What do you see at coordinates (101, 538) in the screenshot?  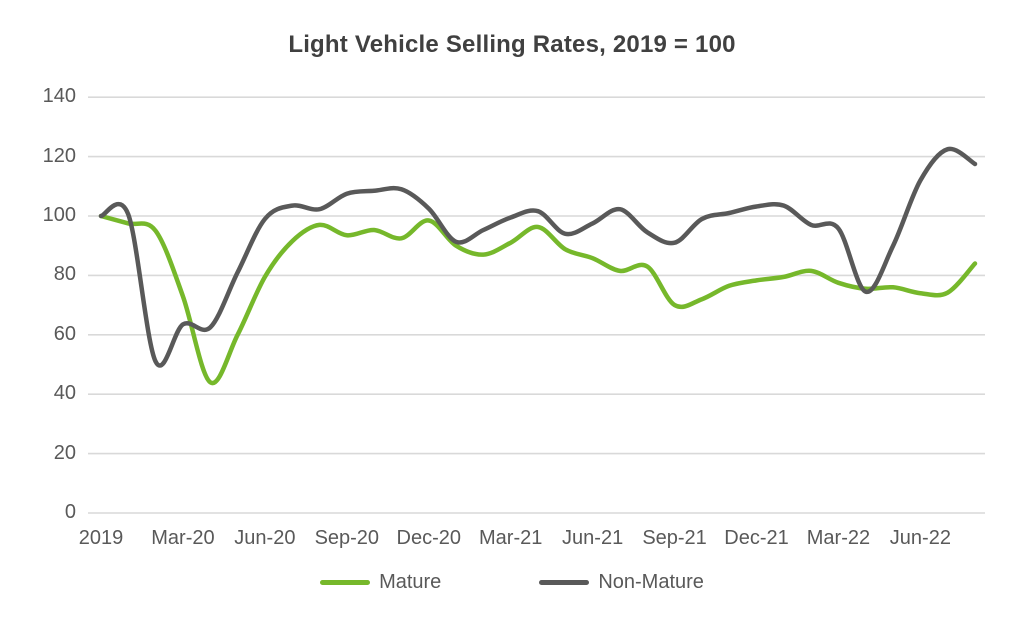 I see `x-tick-label: 2019` at bounding box center [101, 538].